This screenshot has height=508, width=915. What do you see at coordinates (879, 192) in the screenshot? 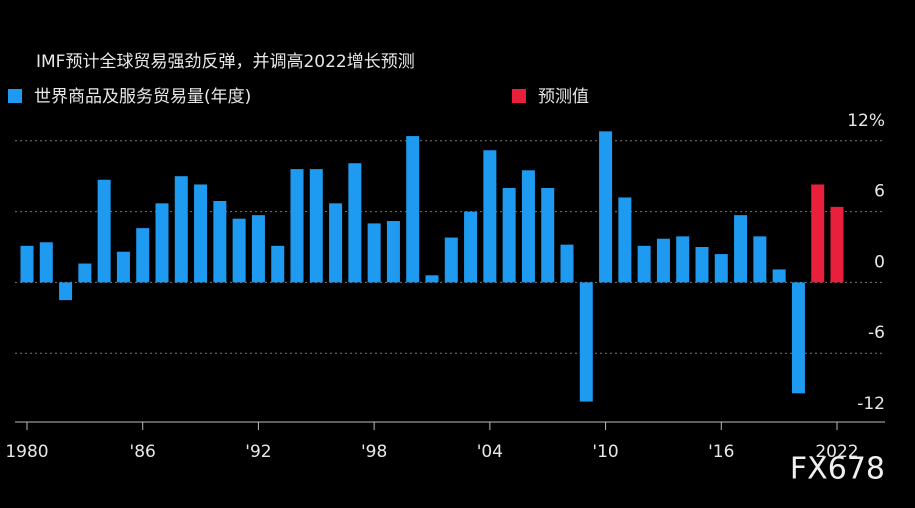
I see `y-tick-label: 6` at bounding box center [879, 192].